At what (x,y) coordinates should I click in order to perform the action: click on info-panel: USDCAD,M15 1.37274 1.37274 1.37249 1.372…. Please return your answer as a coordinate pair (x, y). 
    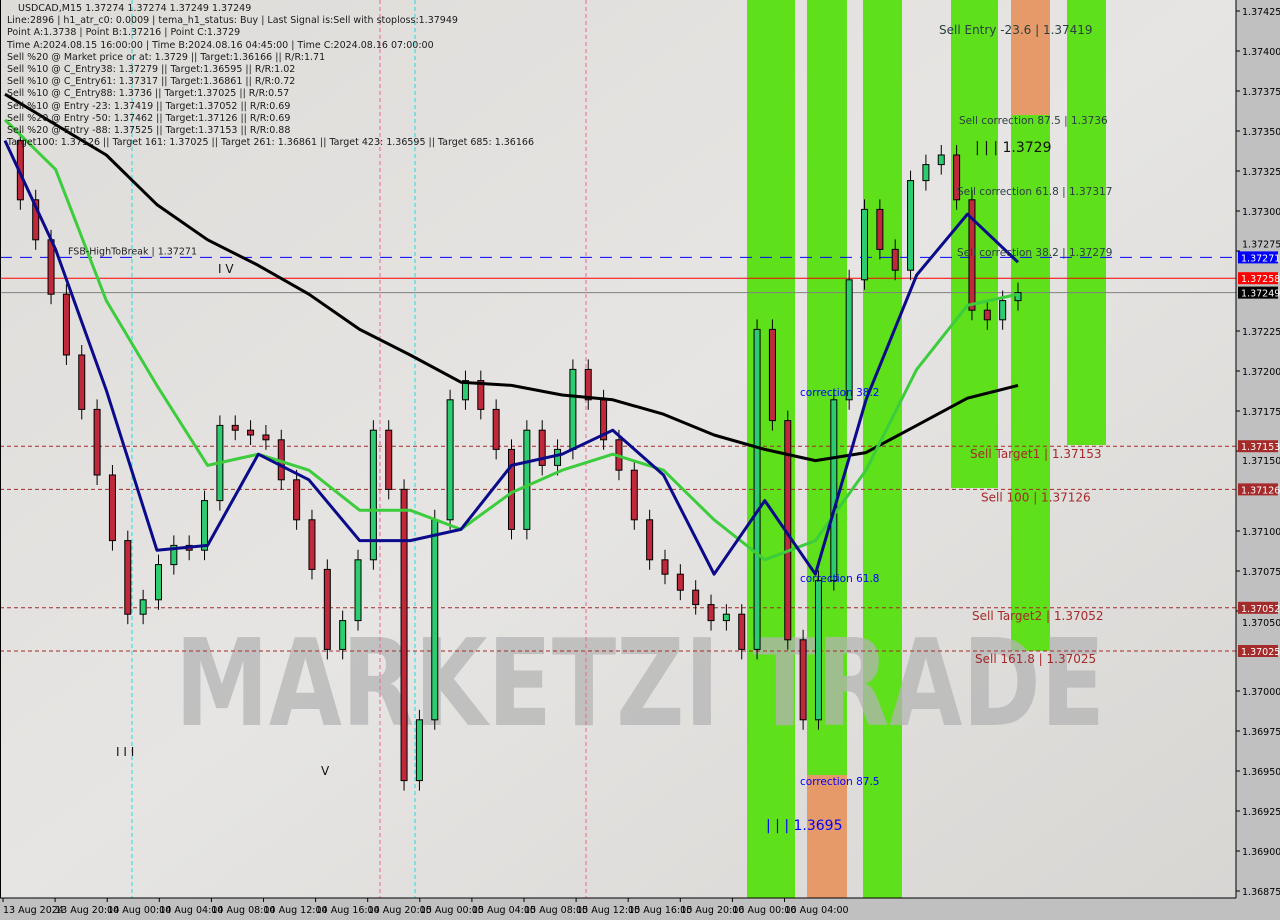
    Looking at the image, I should click on (270, 76).